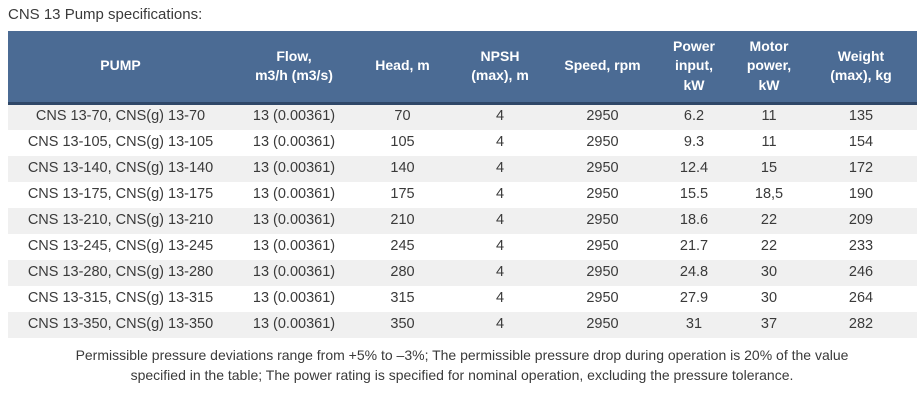  What do you see at coordinates (861, 272) in the screenshot?
I see `cell-weight: 246` at bounding box center [861, 272].